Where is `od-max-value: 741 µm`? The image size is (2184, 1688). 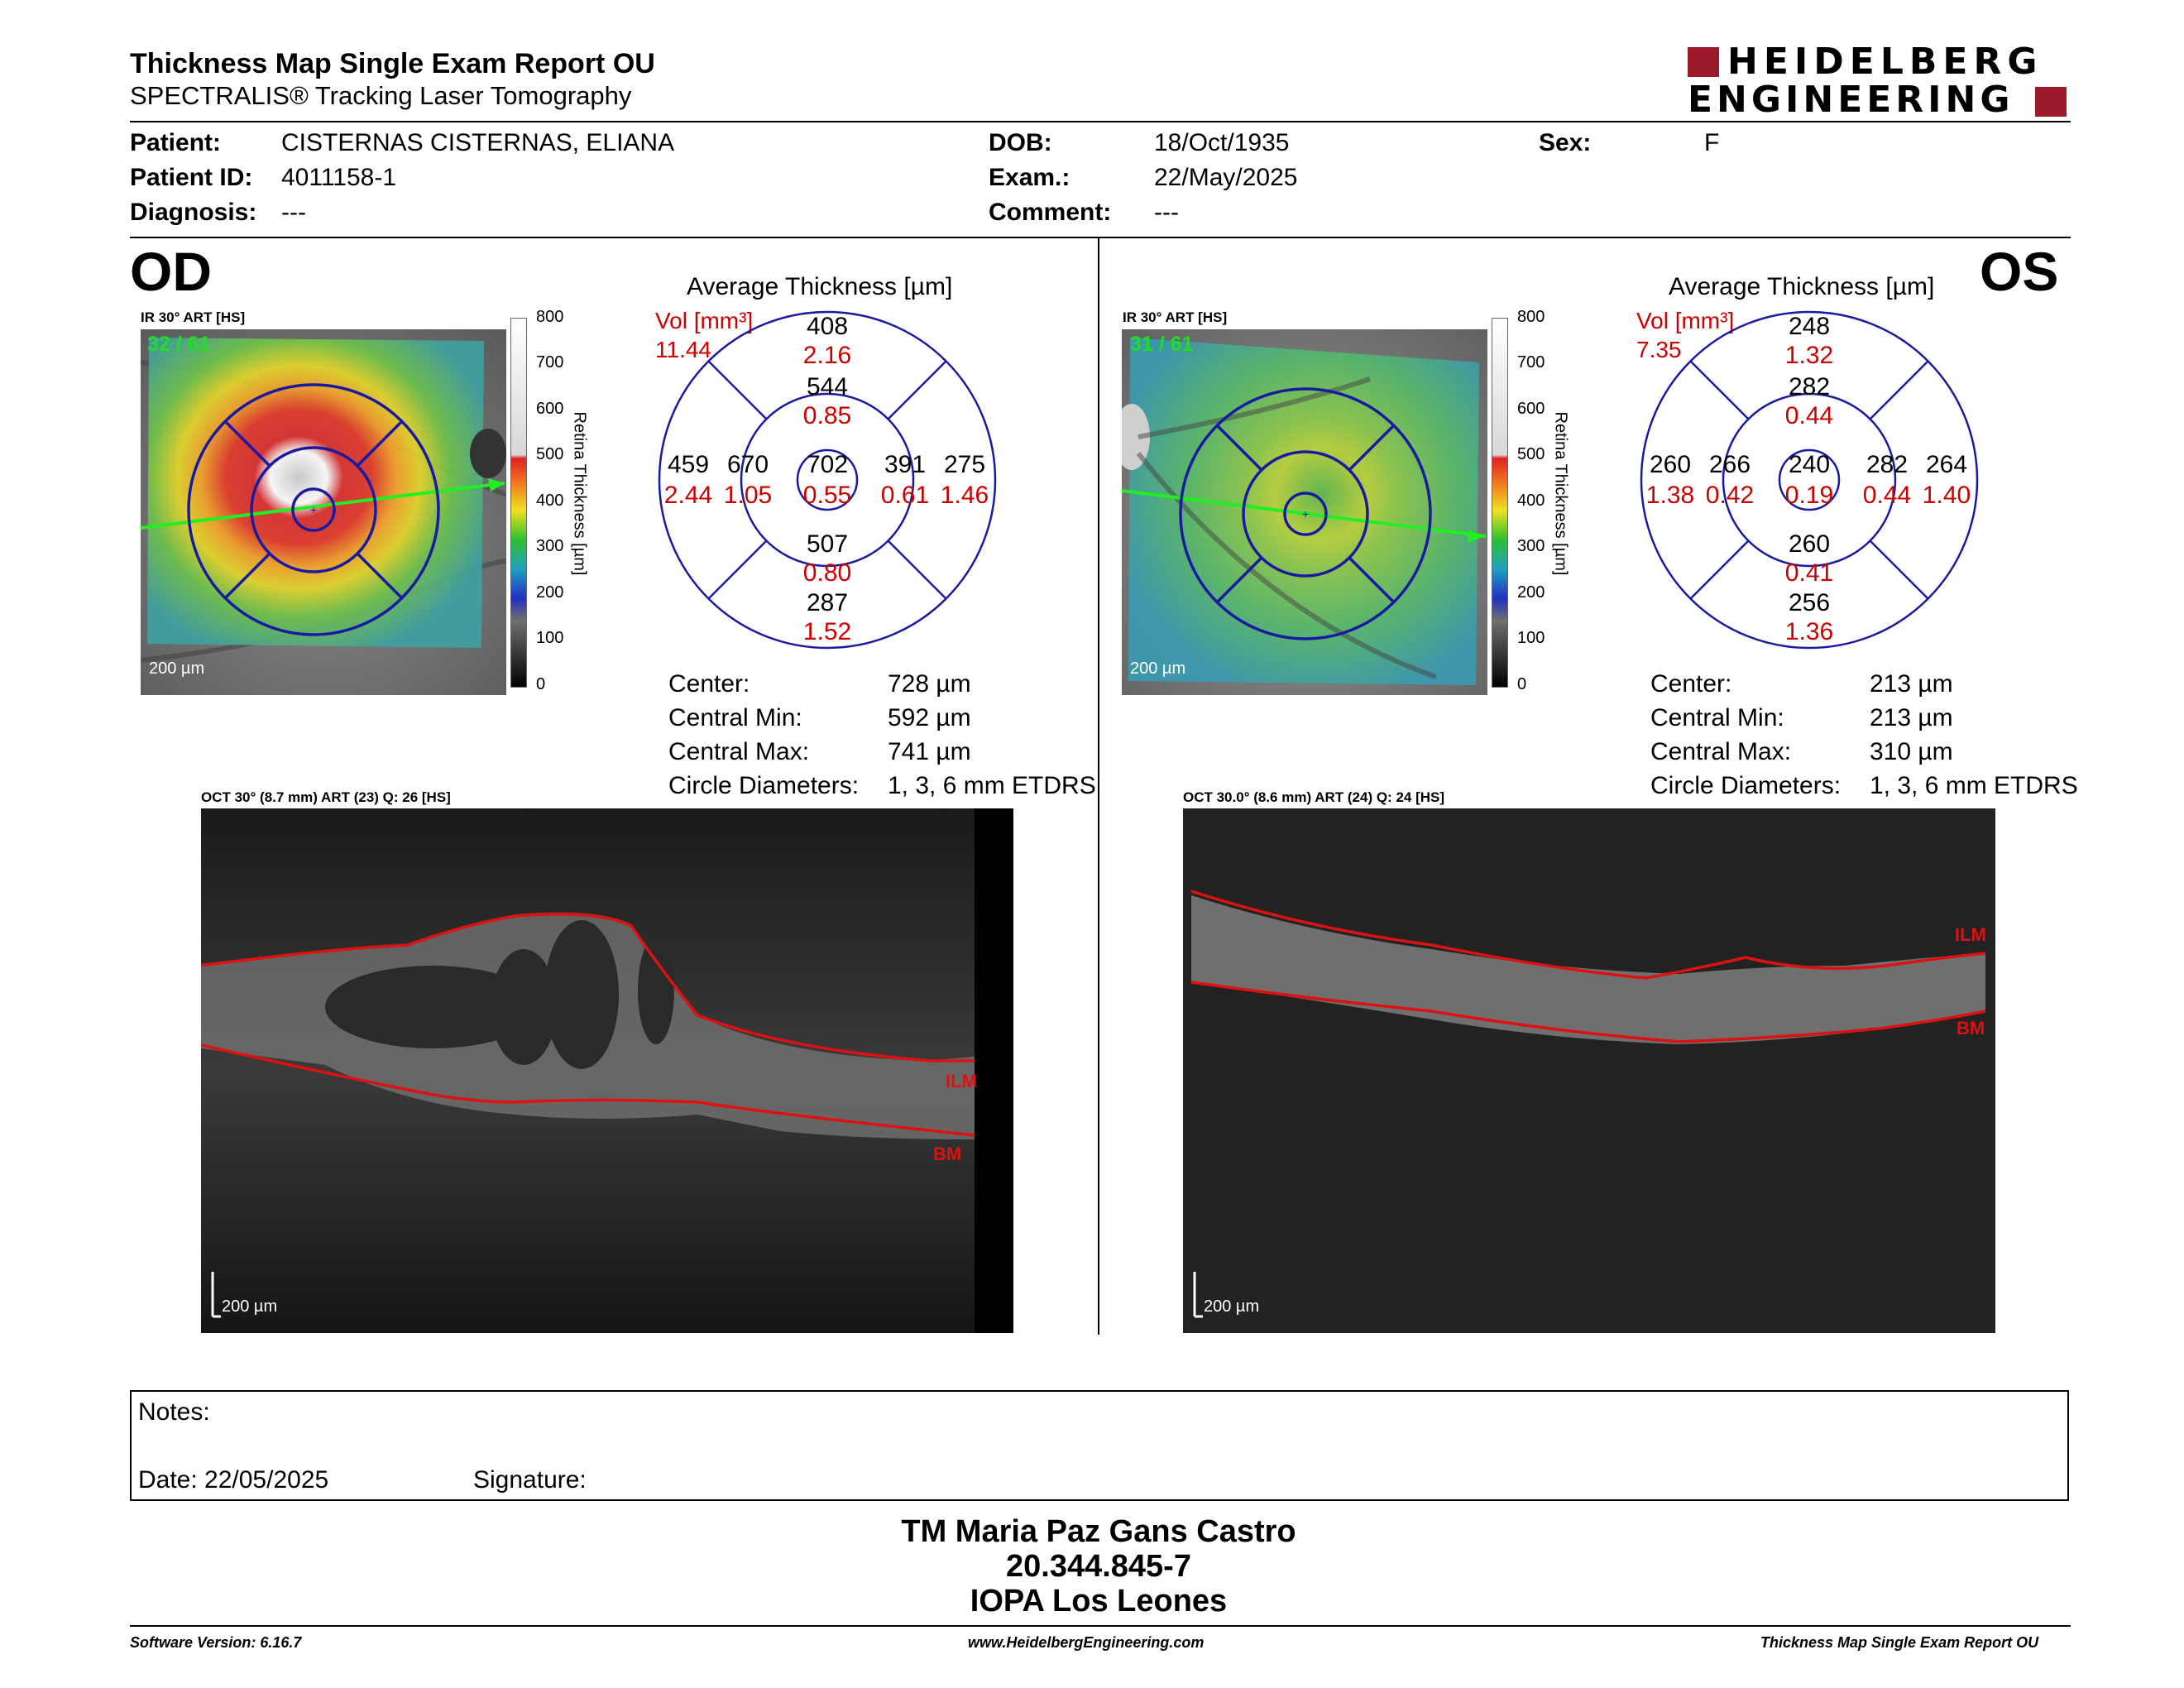
od-max-value: 741 µm is located at coordinates (929, 751).